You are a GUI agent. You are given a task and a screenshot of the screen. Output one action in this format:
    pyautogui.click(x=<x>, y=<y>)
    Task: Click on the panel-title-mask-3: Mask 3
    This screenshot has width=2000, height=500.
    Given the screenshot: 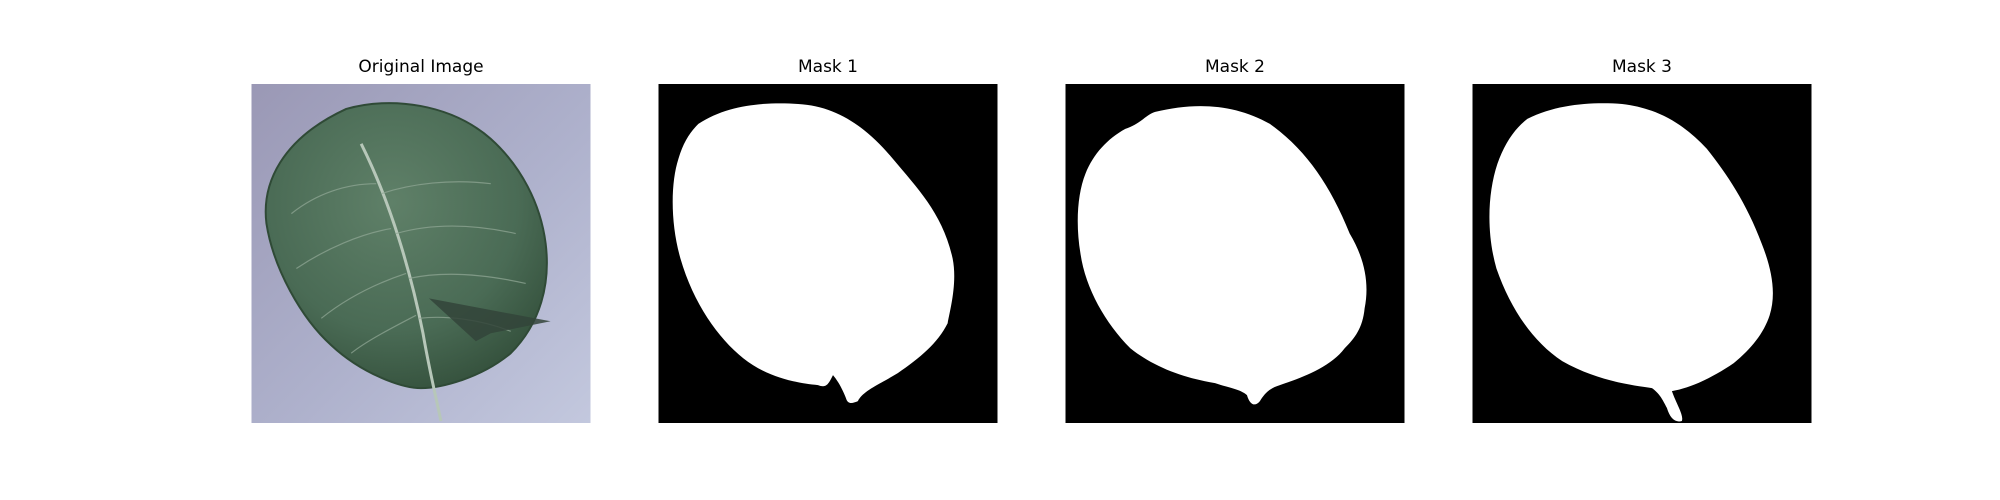 What is the action you would take?
    pyautogui.click(x=1641, y=67)
    